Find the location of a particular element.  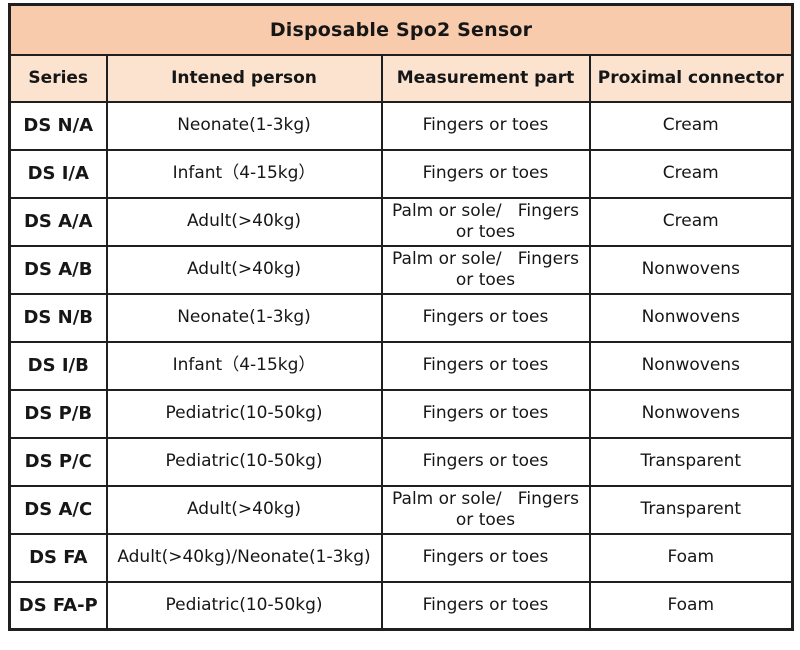

table-row: DS N/A Neonate(1-3kg) Fingers or toes Cream is located at coordinates (401, 125).